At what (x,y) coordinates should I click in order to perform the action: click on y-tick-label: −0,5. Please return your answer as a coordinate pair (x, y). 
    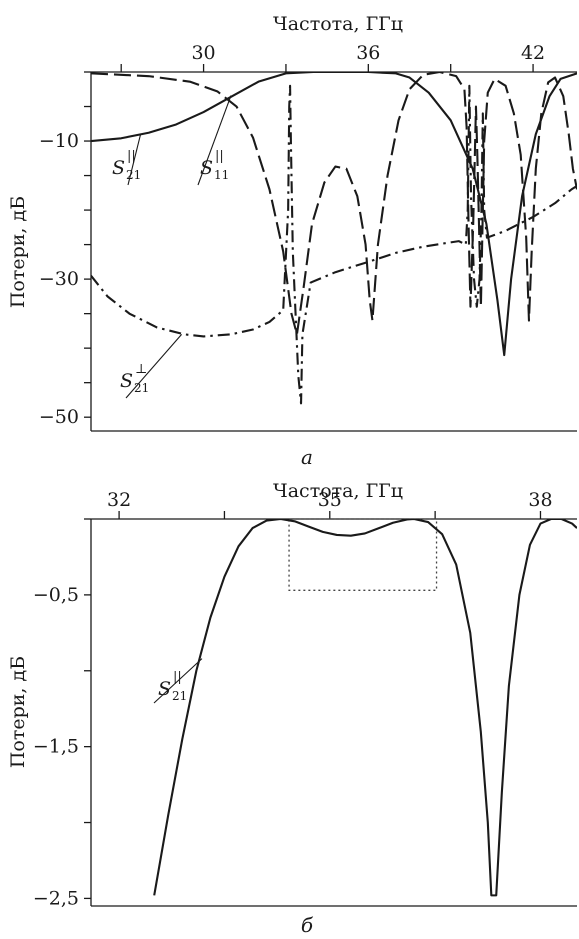
    Looking at the image, I should click on (56, 595).